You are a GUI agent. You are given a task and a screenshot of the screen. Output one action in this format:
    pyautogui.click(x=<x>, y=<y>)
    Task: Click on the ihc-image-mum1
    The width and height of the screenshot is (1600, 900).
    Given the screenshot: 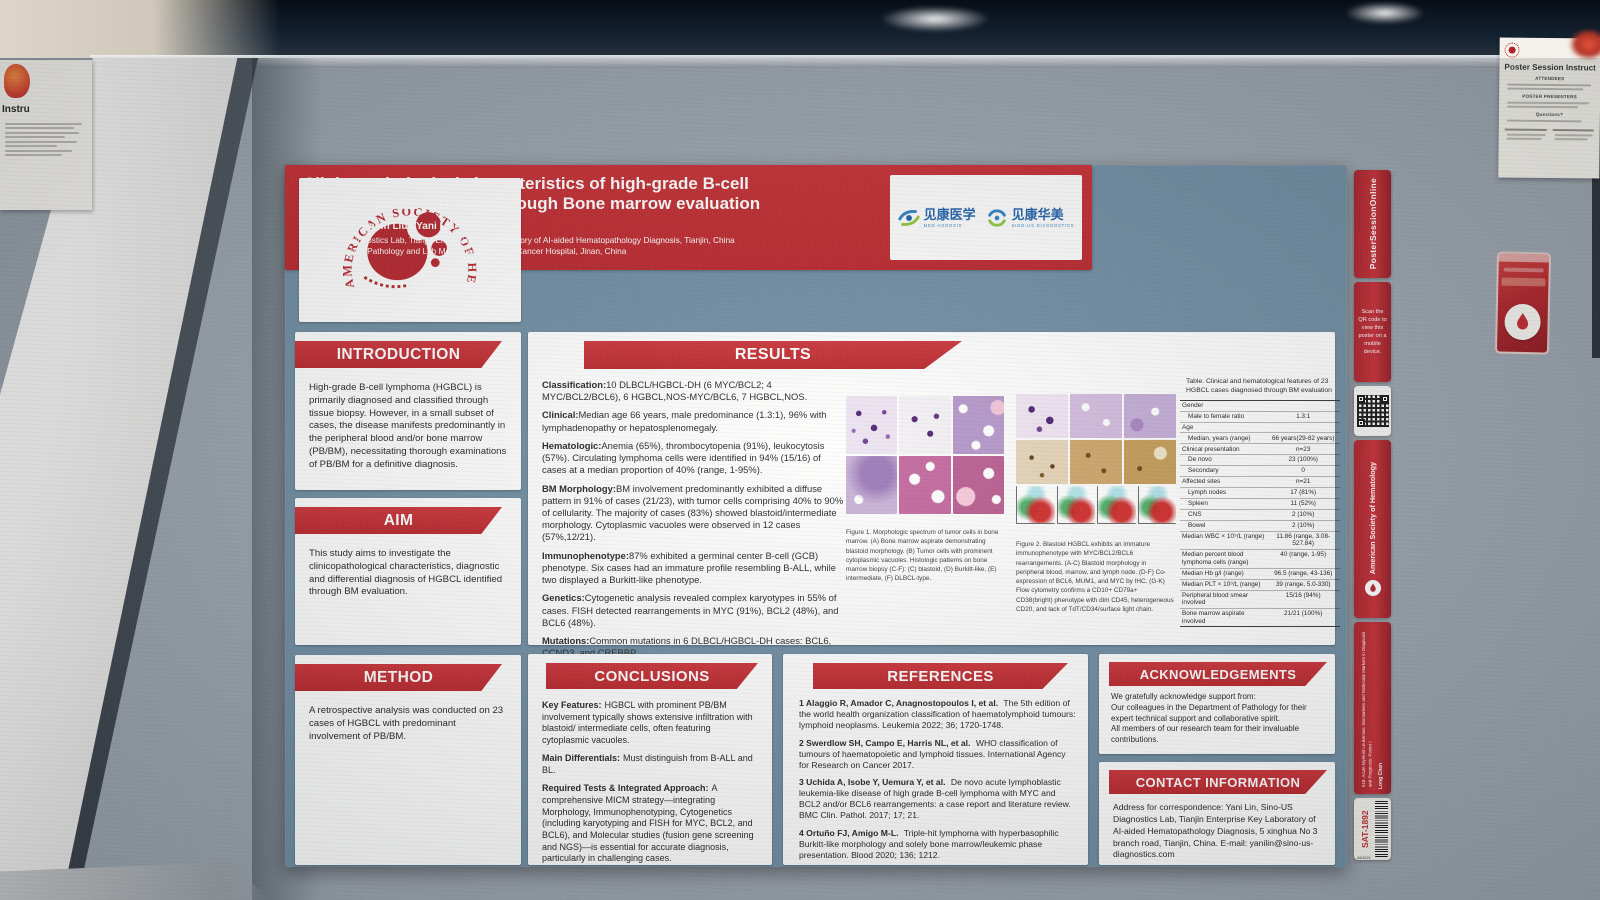 What is the action you would take?
    pyautogui.click(x=1096, y=462)
    